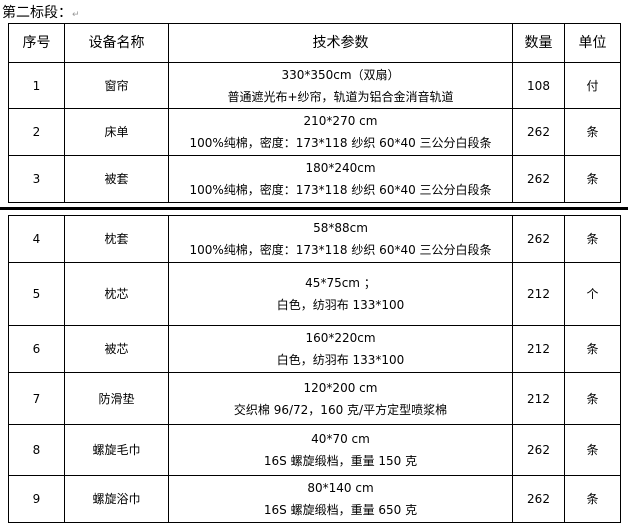  I want to click on quantity: 108, so click(538, 85).